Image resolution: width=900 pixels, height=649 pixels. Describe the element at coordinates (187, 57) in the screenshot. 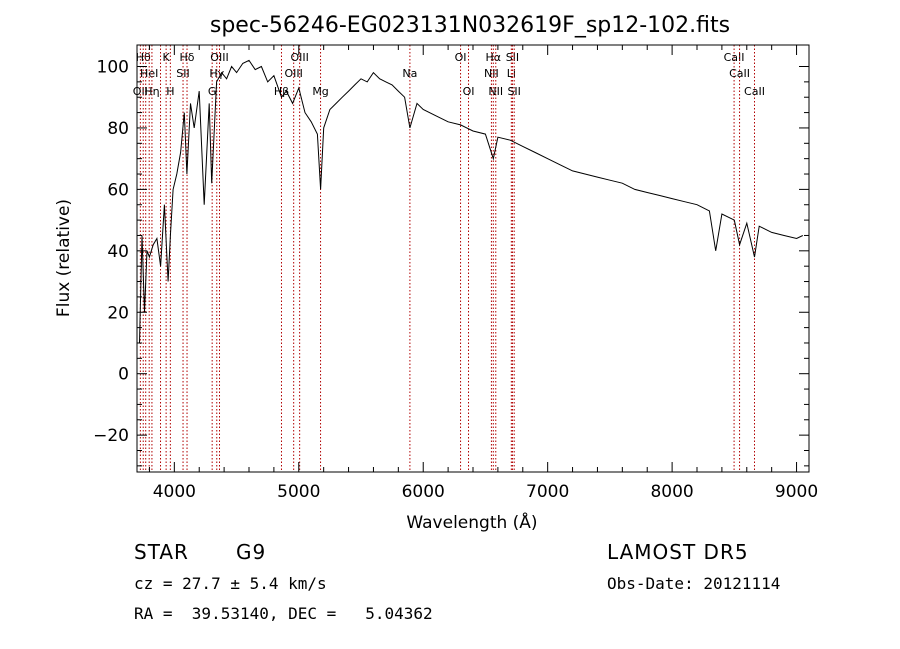

I see `spectral-line-label: Hδ` at that location.